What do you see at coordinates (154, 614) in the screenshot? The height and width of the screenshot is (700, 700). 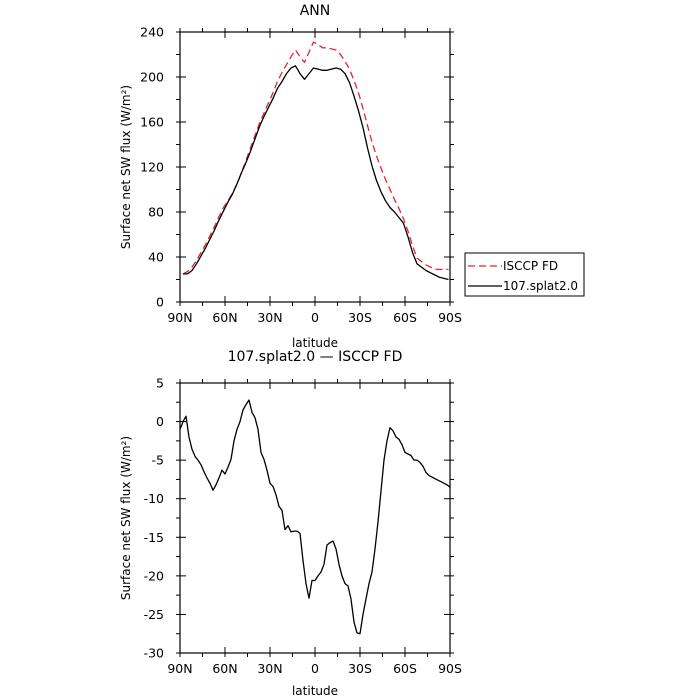 I see `bottom-y-tick-label: -25` at bounding box center [154, 614].